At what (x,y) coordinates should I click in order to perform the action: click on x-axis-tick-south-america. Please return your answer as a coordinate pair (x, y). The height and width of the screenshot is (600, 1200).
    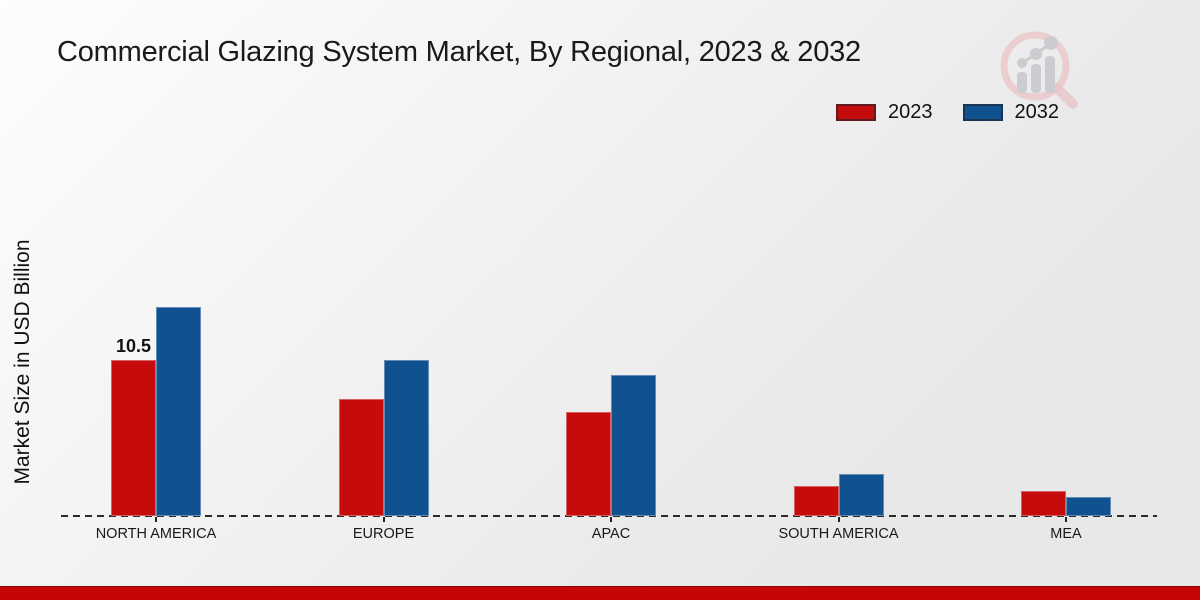
    Looking at the image, I should click on (838, 519).